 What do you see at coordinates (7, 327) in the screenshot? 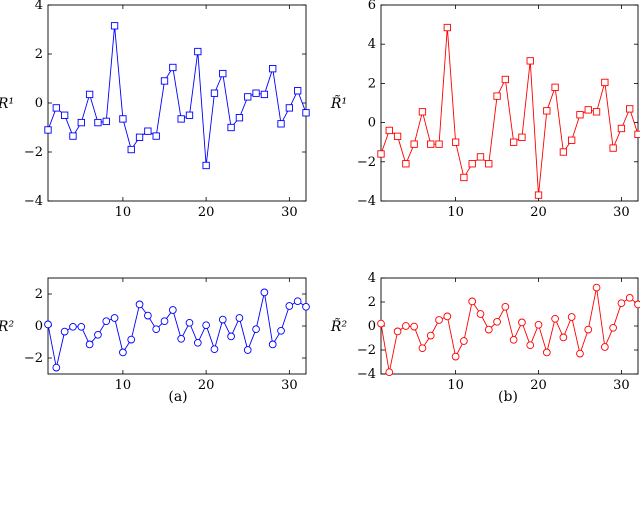
I see `y-axis-label: R²` at bounding box center [7, 327].